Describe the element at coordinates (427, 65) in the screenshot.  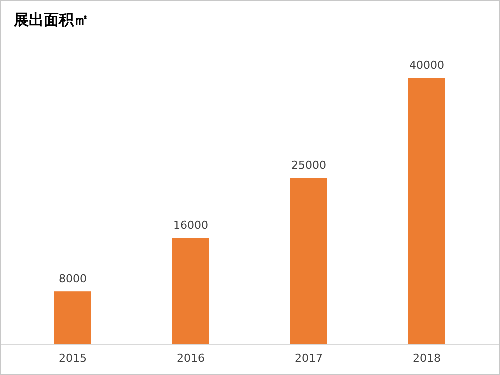
I see `data-label: 40000` at that location.